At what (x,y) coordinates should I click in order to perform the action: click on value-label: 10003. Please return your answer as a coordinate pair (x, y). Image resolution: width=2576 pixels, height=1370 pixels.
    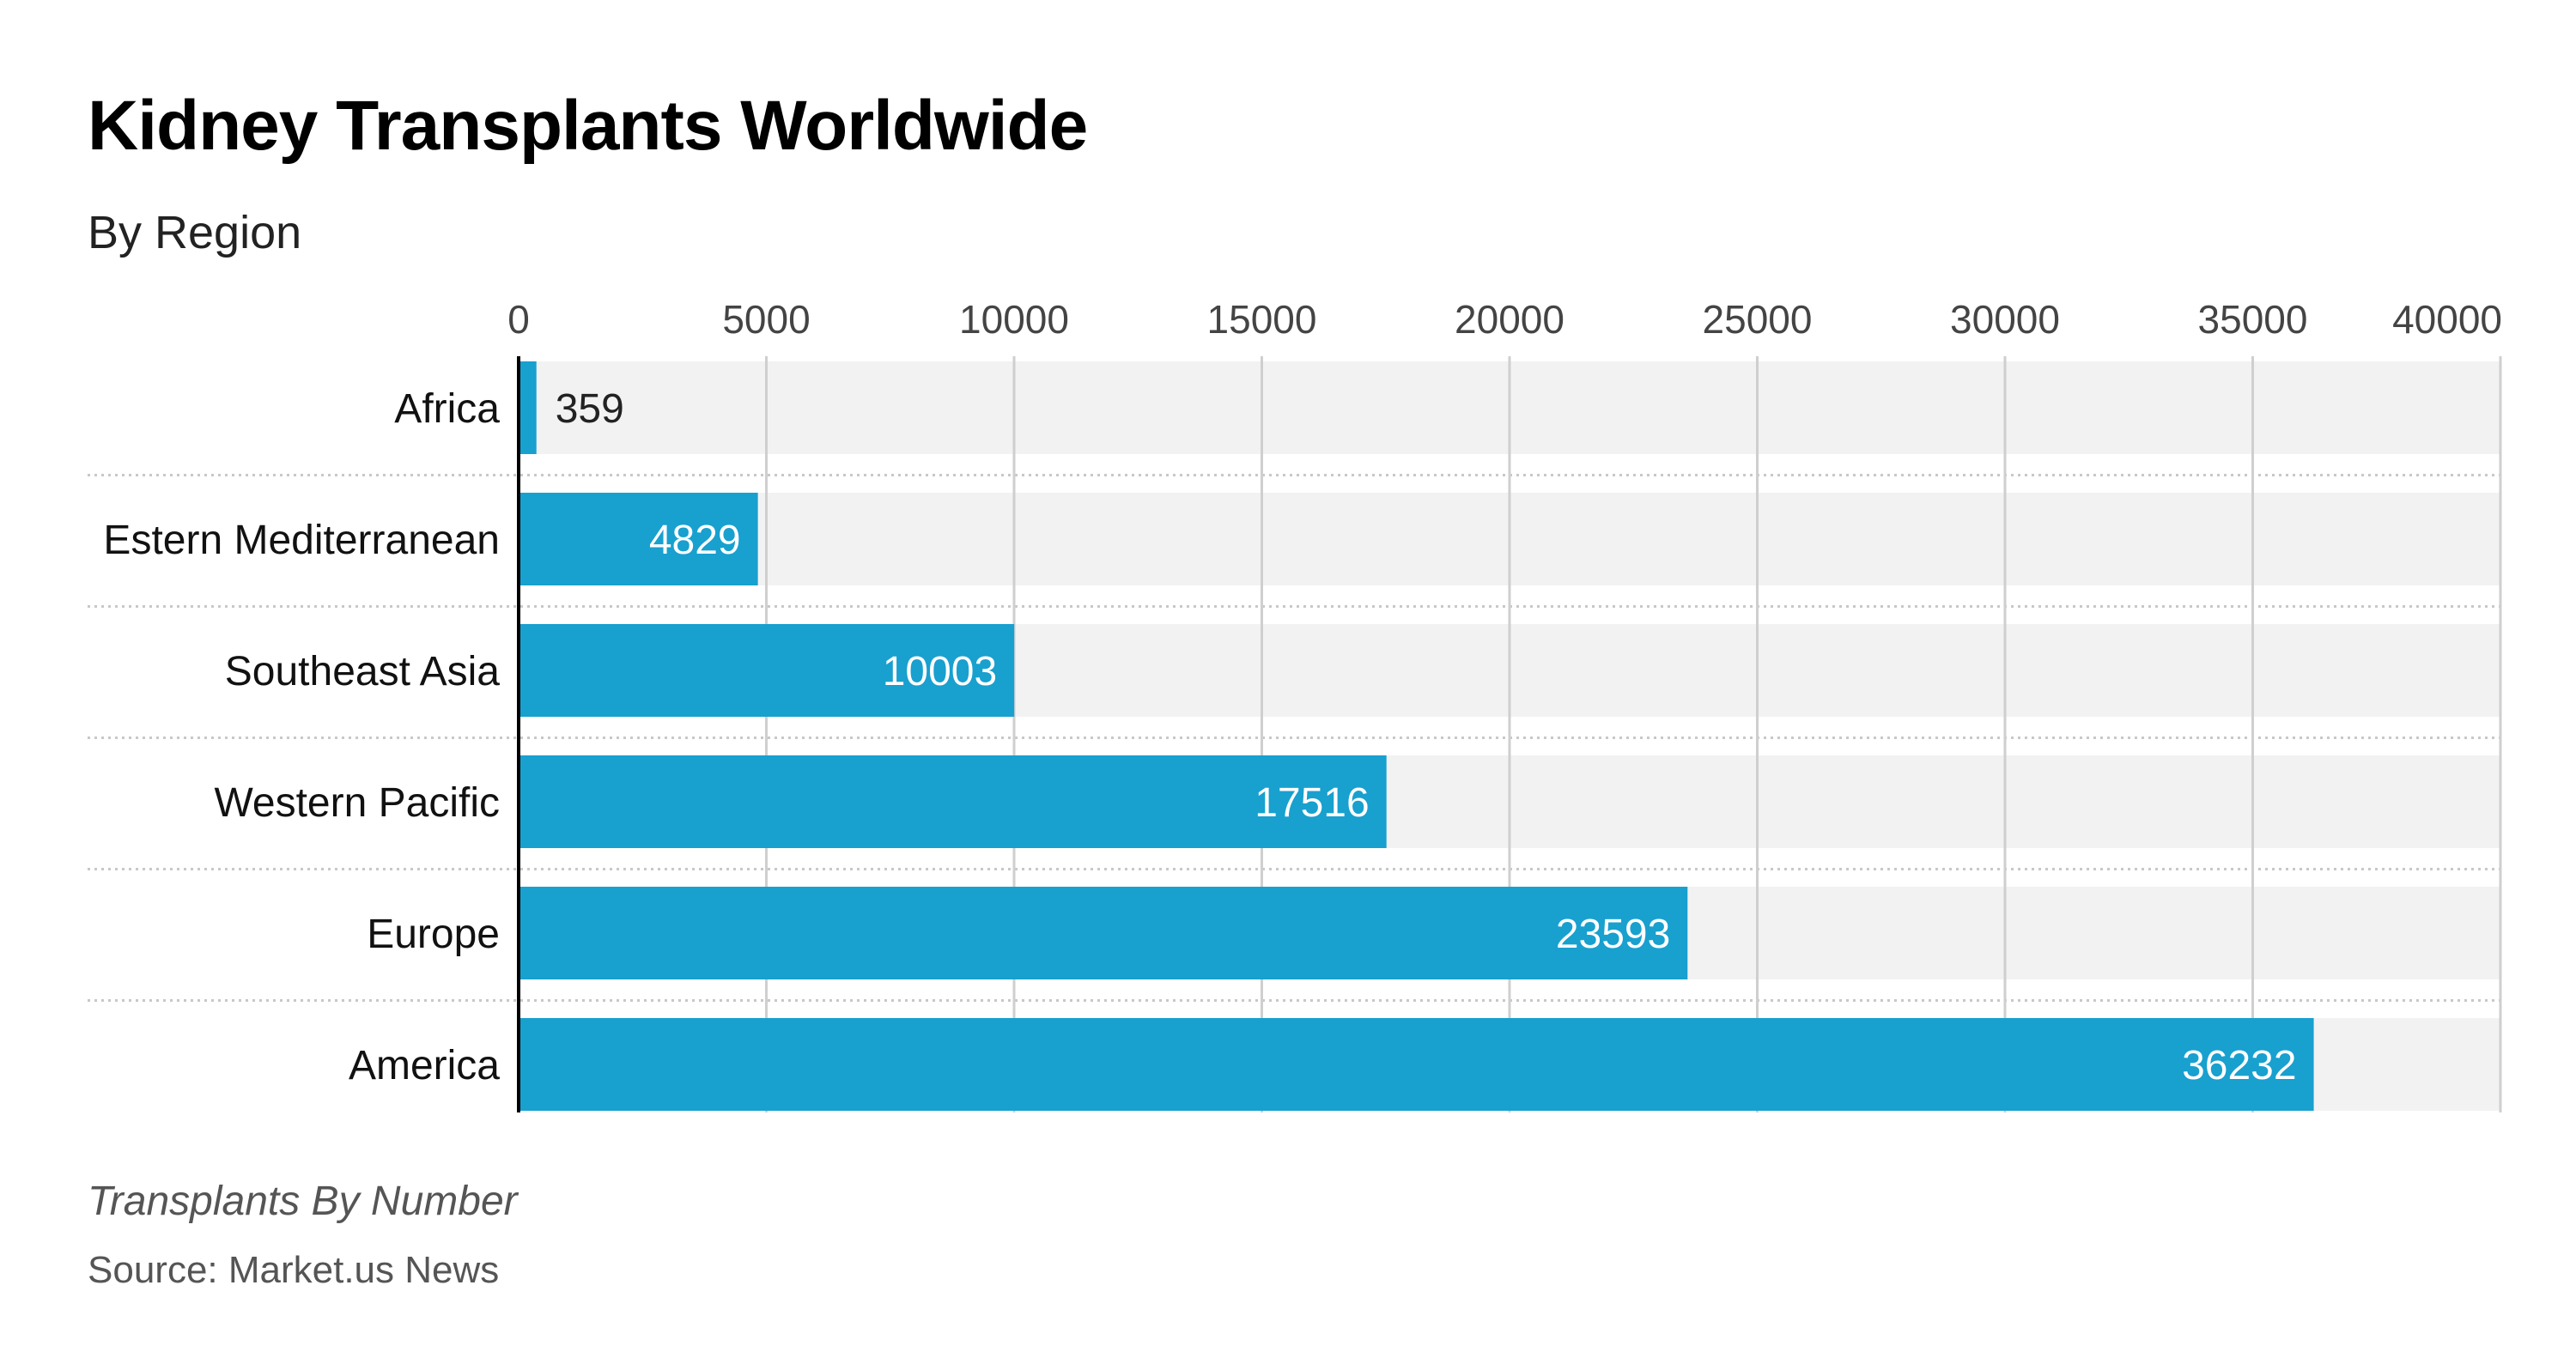
    Looking at the image, I should click on (940, 671).